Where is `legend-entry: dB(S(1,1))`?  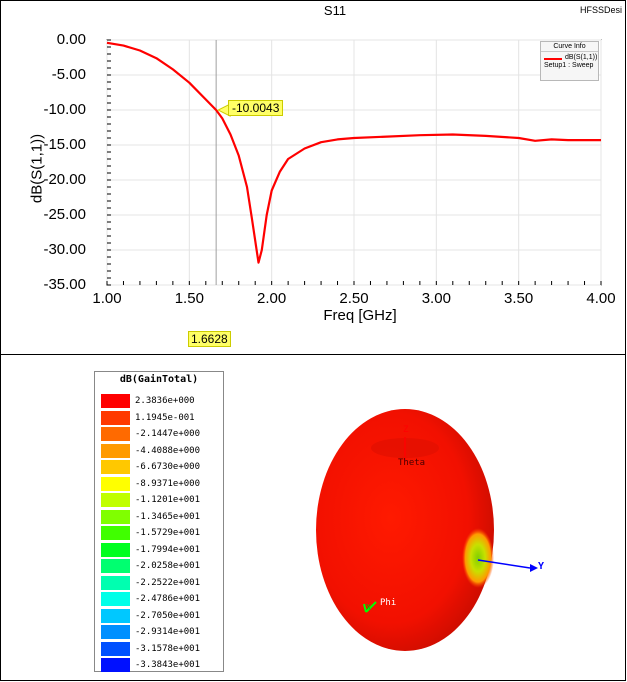
legend-entry: dB(S(1,1)) is located at coordinates (569, 58).